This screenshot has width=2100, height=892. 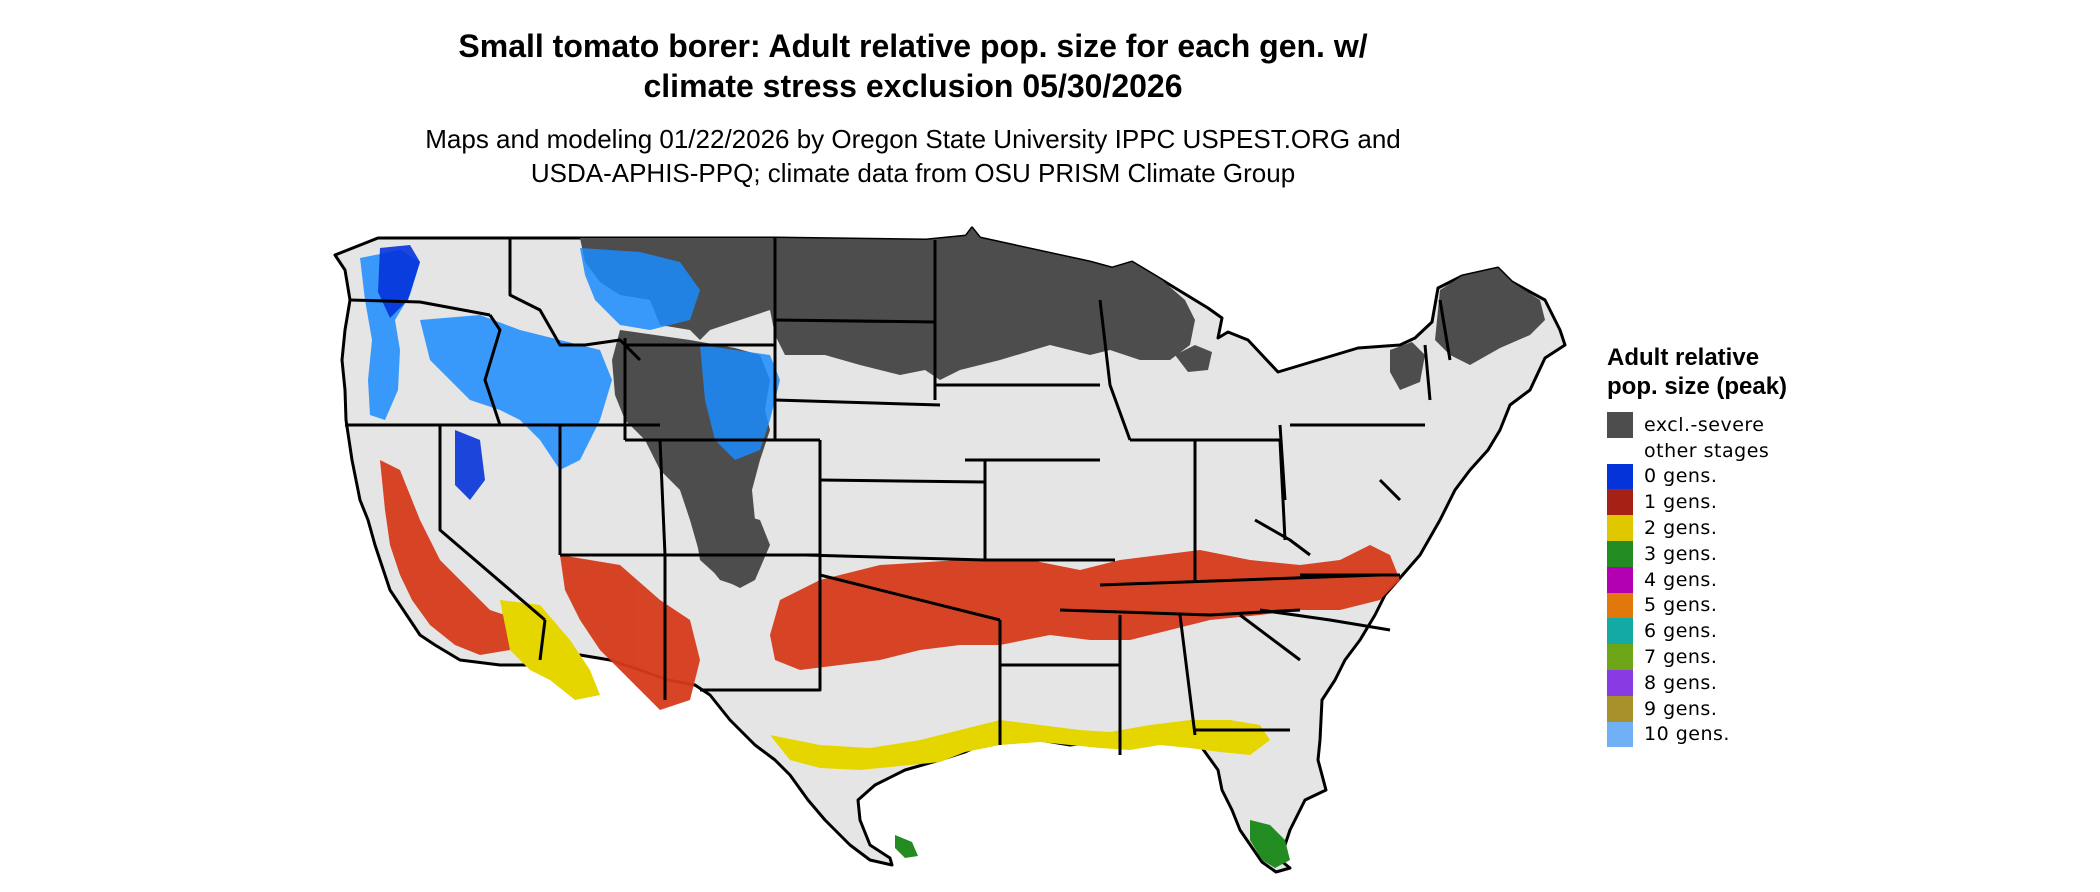 What do you see at coordinates (470, 465) in the screenshot?
I see `zone-nevada-dark` at bounding box center [470, 465].